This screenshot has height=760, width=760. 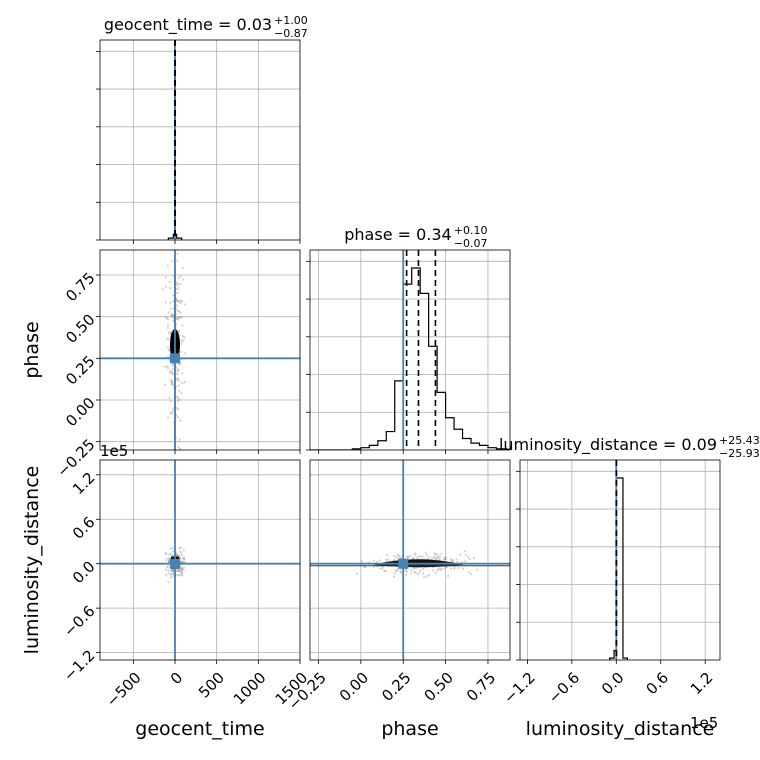 I want to click on x-tick-label: −0.6, so click(x=564, y=688).